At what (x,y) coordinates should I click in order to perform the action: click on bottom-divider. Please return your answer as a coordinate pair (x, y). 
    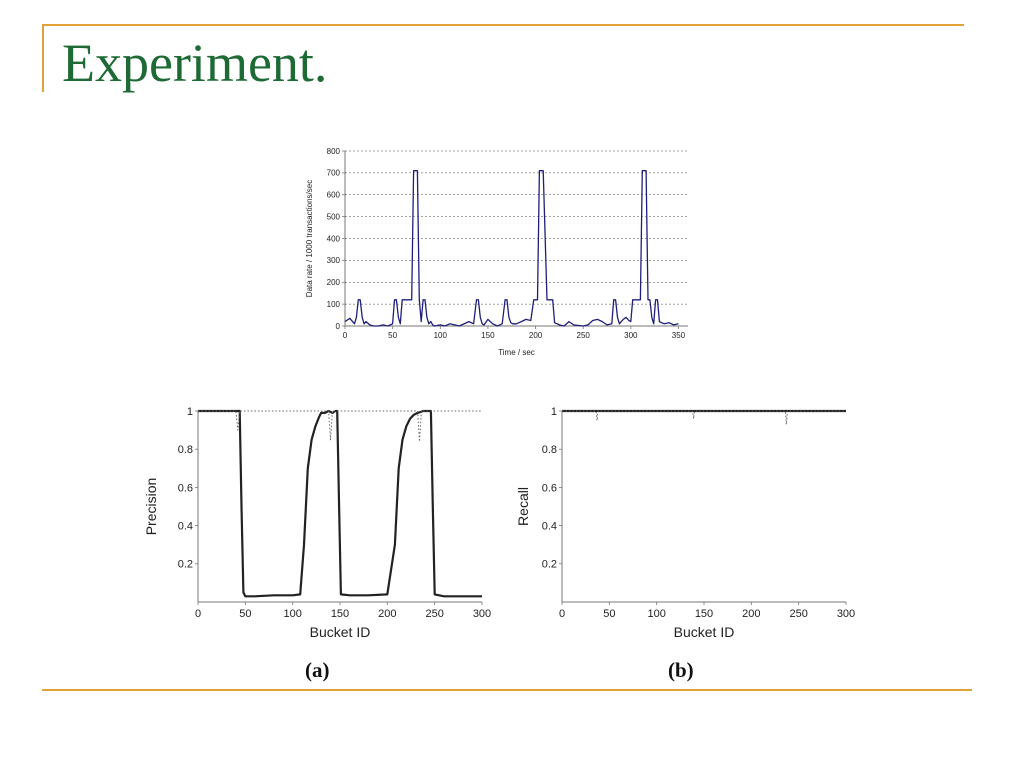
    Looking at the image, I should click on (507, 690).